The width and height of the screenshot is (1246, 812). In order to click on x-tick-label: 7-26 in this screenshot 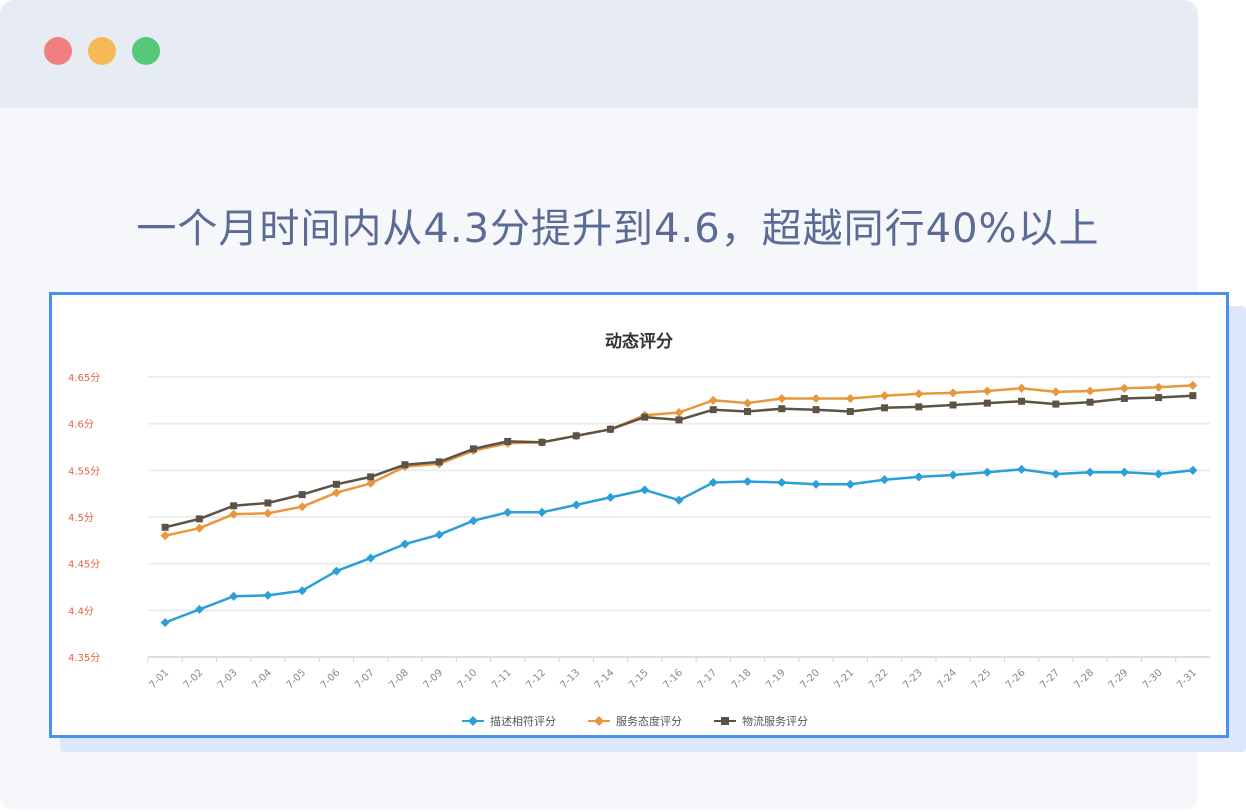, I will do `click(1016, 679)`.